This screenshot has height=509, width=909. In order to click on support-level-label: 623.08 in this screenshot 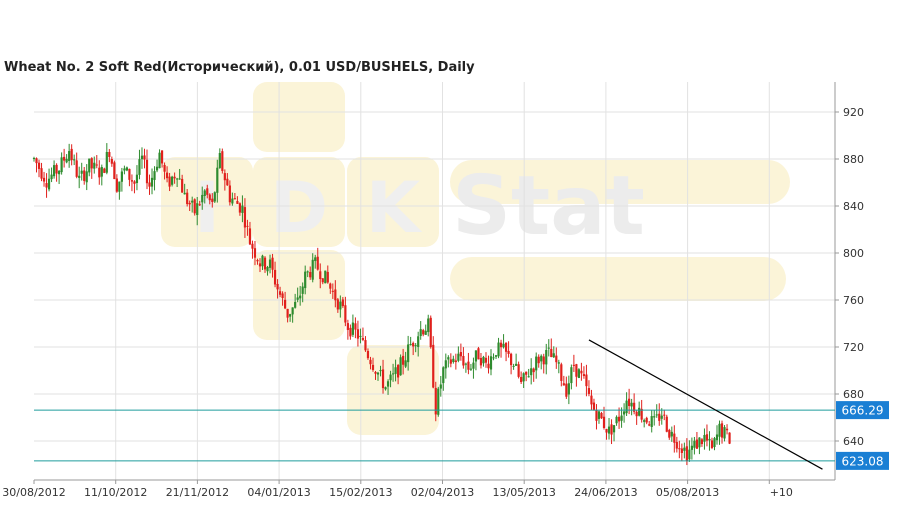, I will do `click(863, 461)`.